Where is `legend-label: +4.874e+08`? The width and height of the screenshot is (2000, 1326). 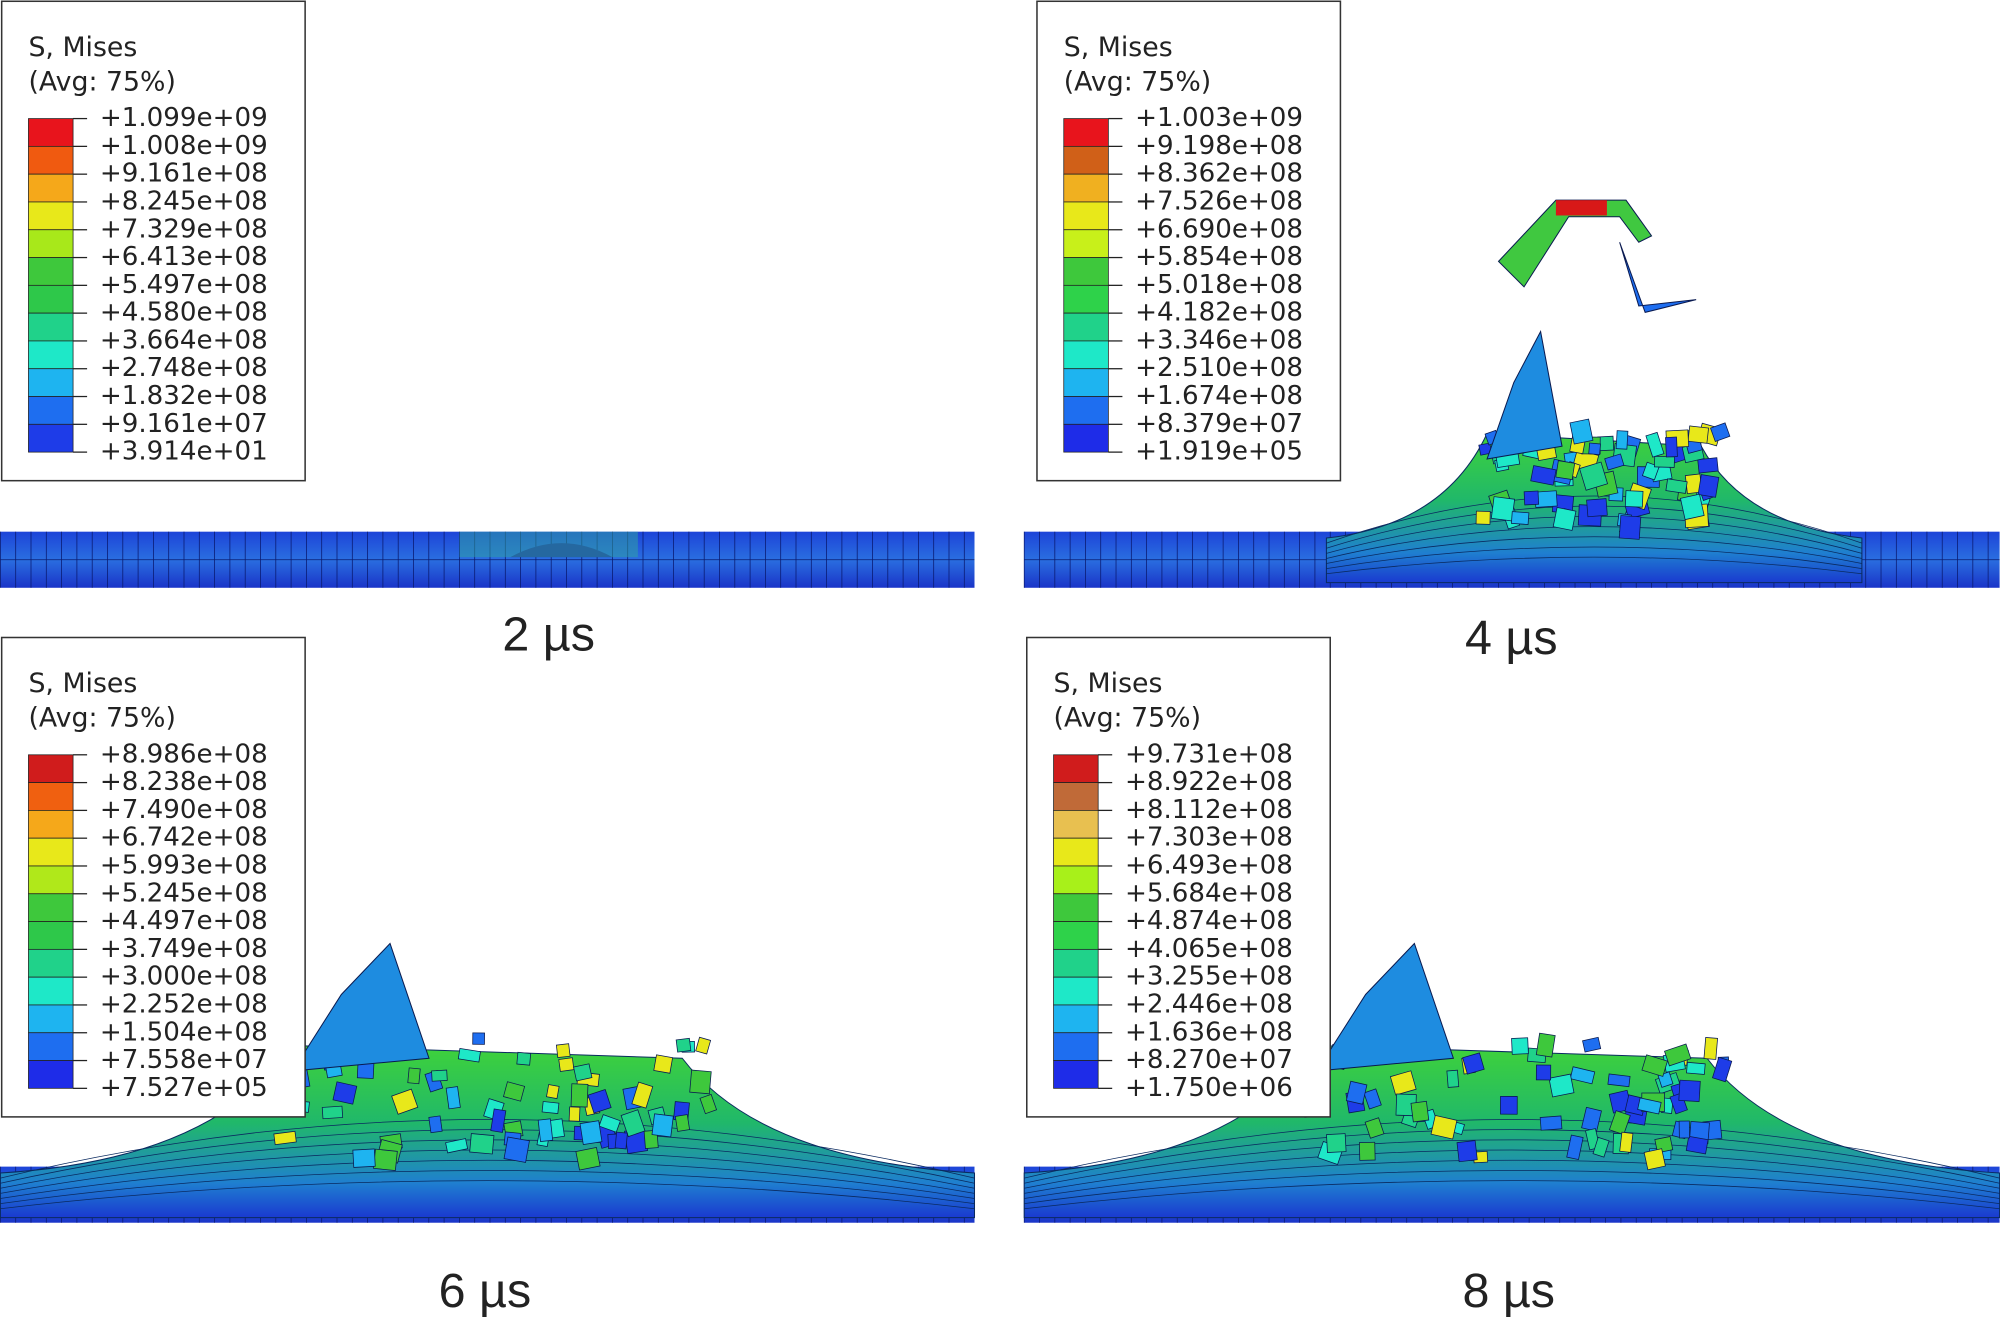
legend-label: +4.874e+08 is located at coordinates (1209, 921).